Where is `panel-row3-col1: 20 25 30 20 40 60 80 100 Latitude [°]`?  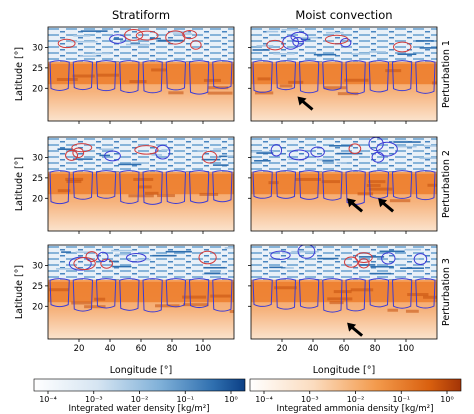
panel-row3-col1: 20 25 30 20 40 60 80 100 Latitude [°] is located at coordinates (124, 299).